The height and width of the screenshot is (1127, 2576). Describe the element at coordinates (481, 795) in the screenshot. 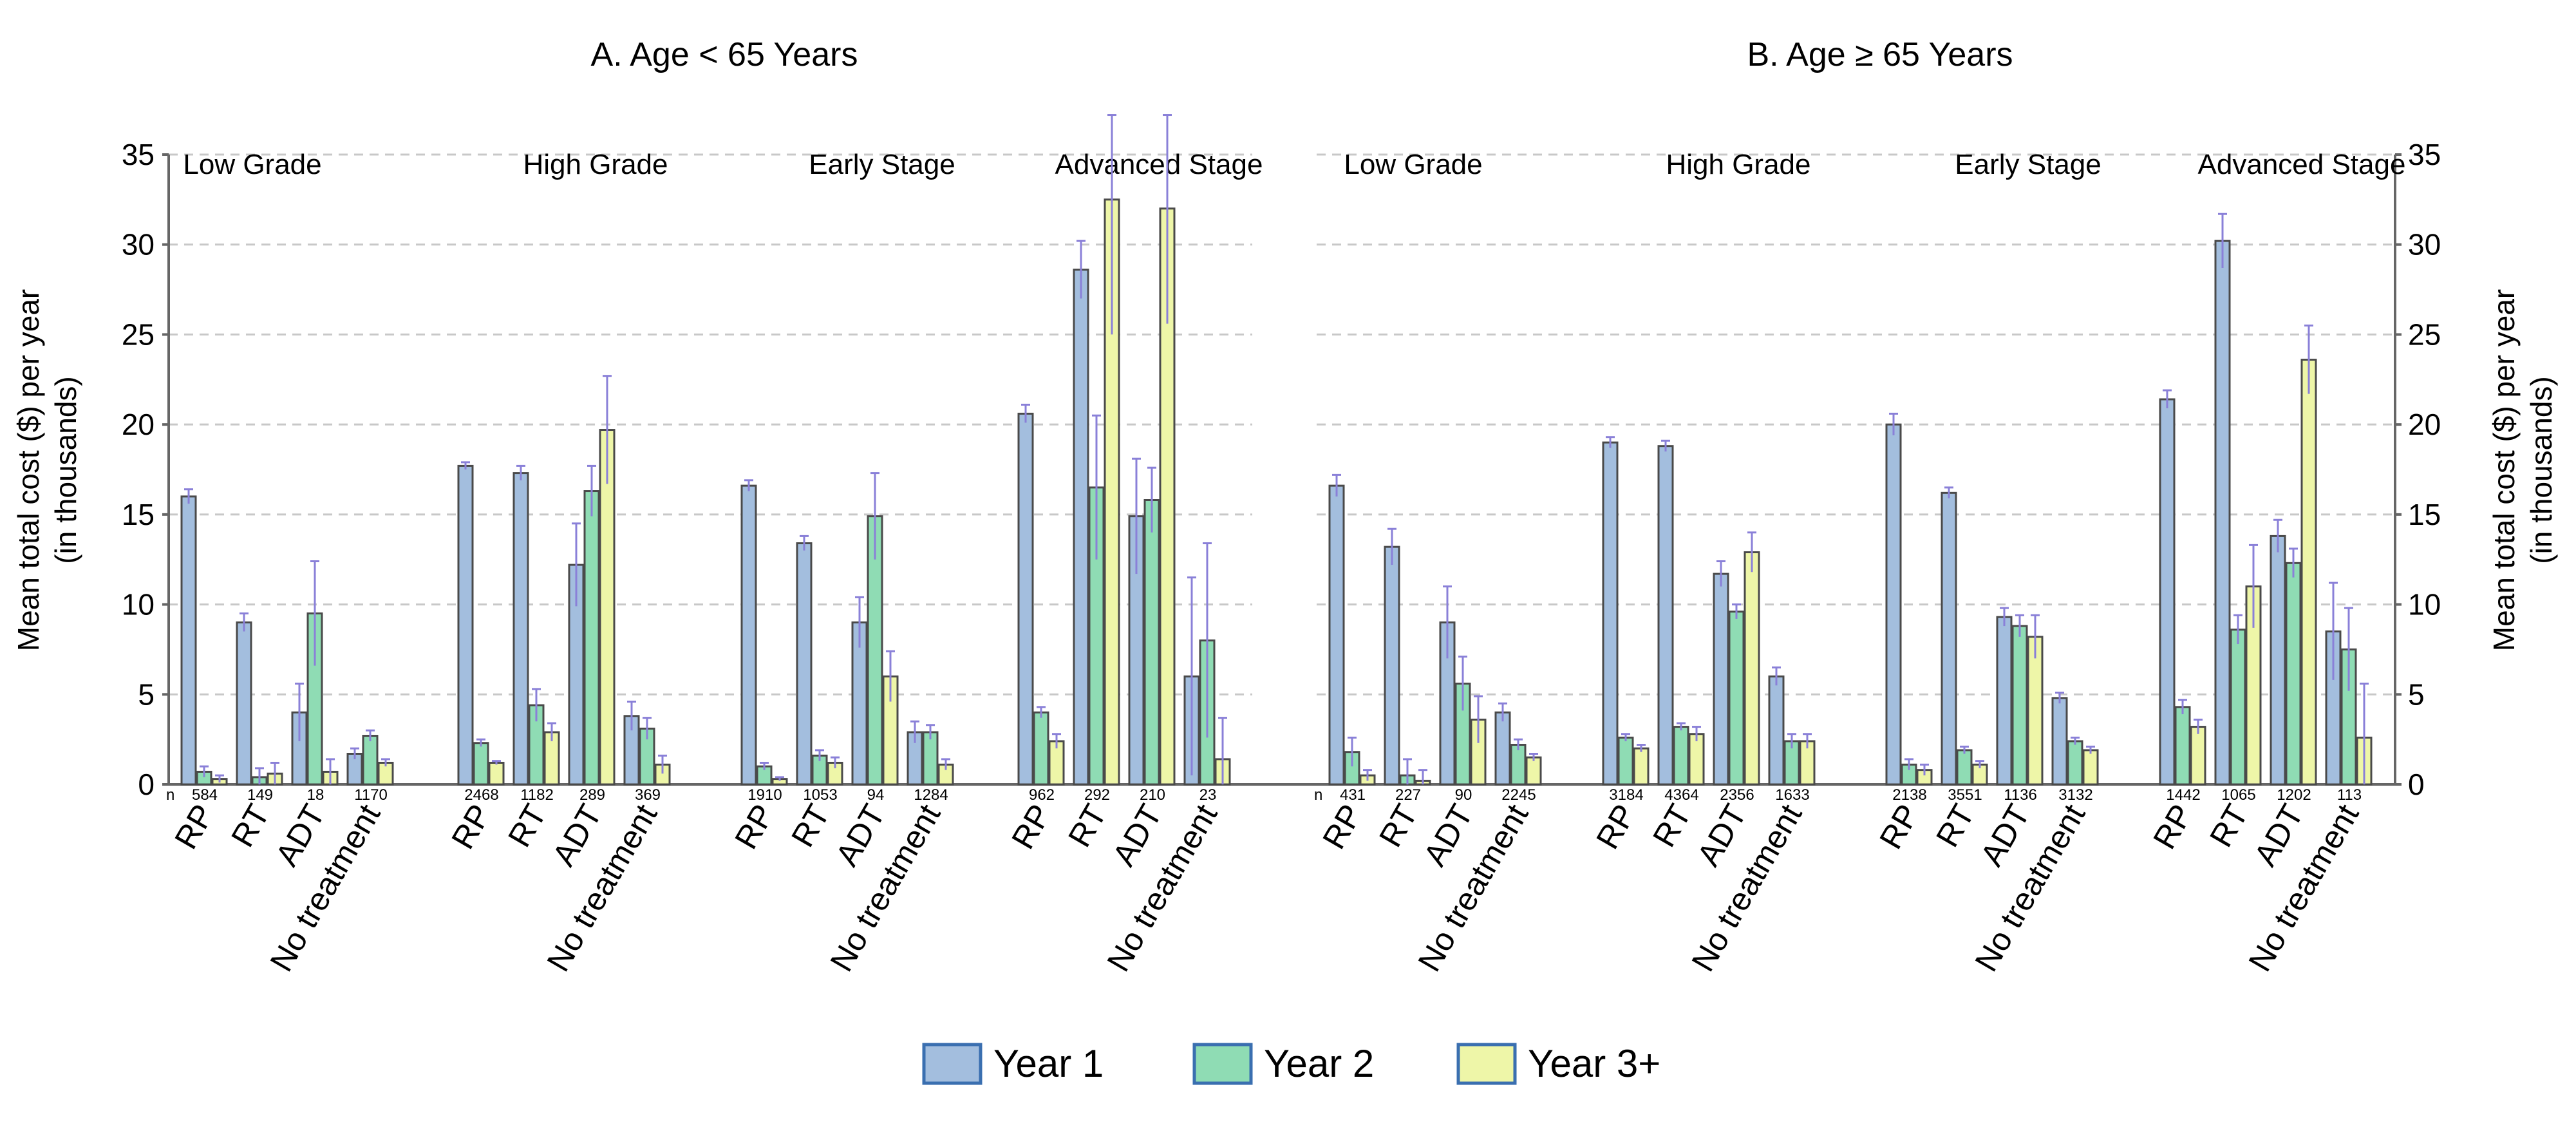

I see `n-value: 2468` at that location.